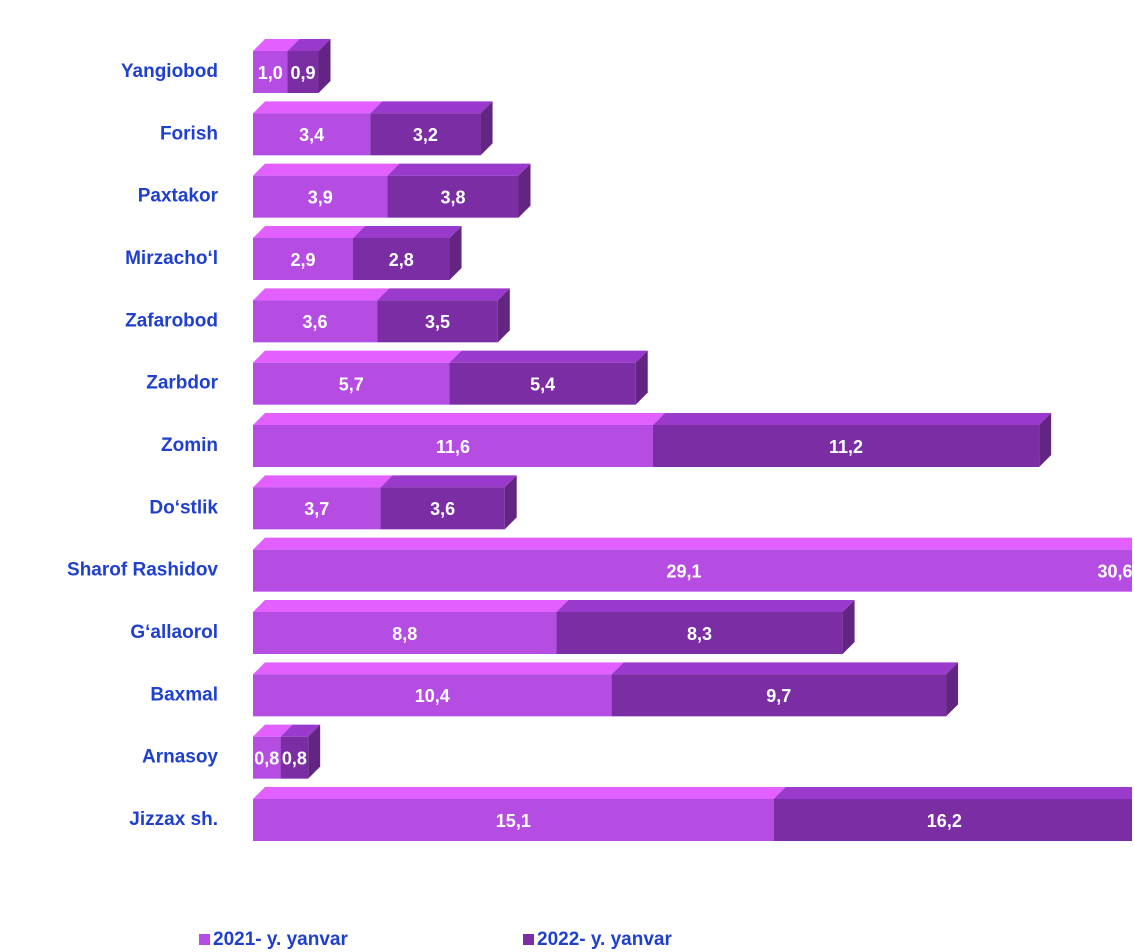  I want to click on value-label: 29,1, so click(683, 571).